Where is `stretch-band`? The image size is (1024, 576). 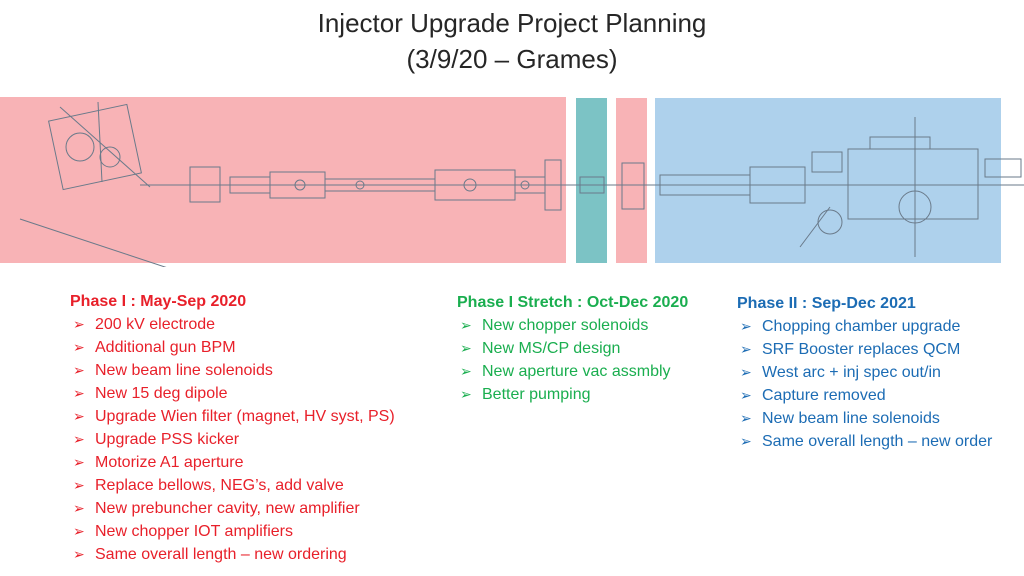 stretch-band is located at coordinates (591, 180).